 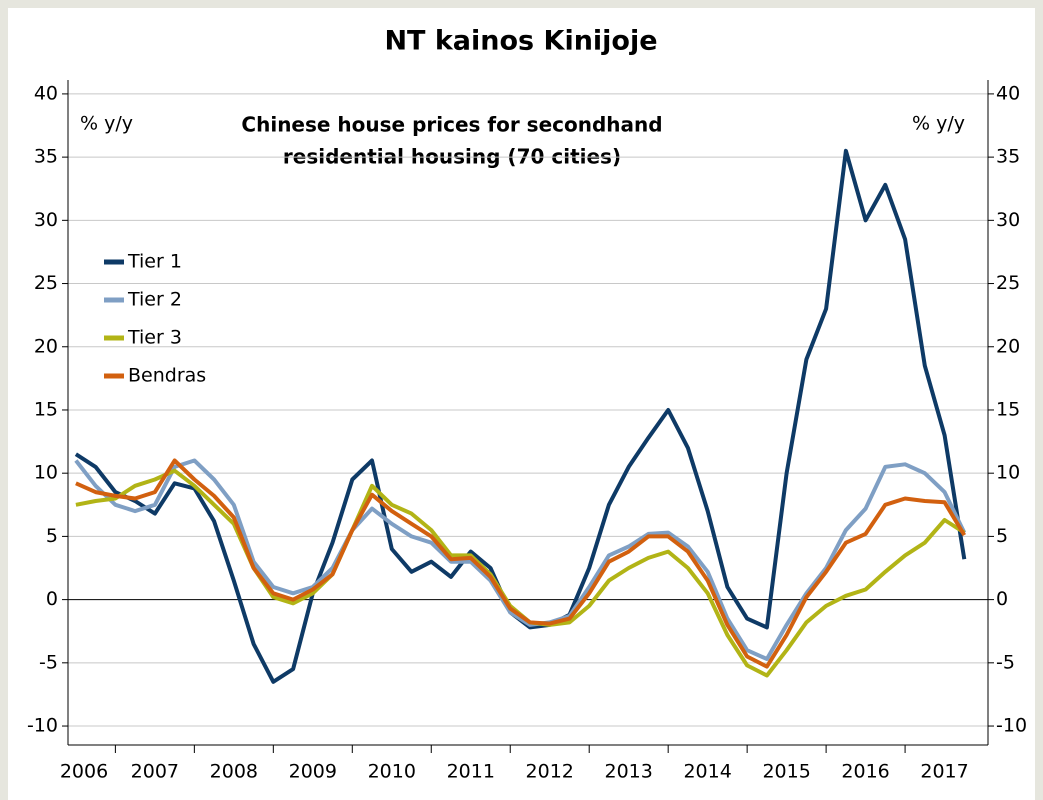 I want to click on y-tick-label: 0, so click(x=52, y=599).